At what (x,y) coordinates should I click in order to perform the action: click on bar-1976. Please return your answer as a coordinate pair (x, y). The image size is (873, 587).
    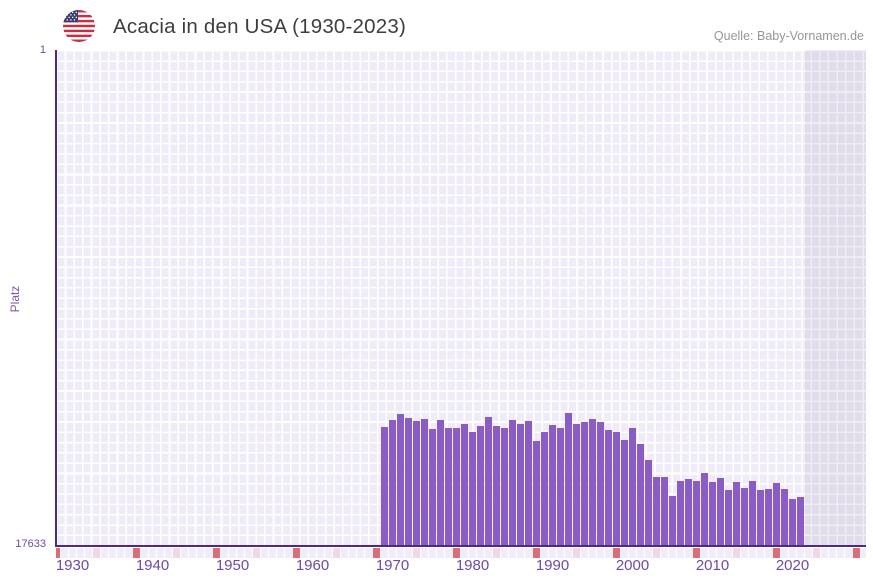
    Looking at the image, I should click on (440, 482).